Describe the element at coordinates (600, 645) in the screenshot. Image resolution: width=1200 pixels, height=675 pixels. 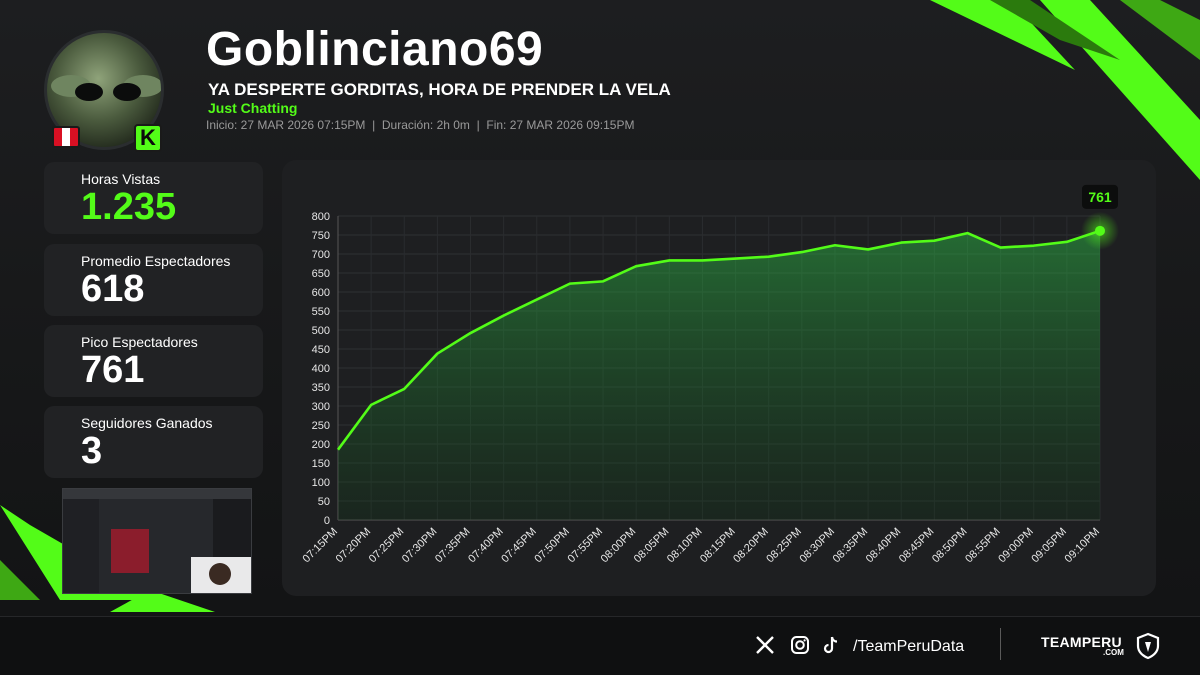
I see `footer-bar` at that location.